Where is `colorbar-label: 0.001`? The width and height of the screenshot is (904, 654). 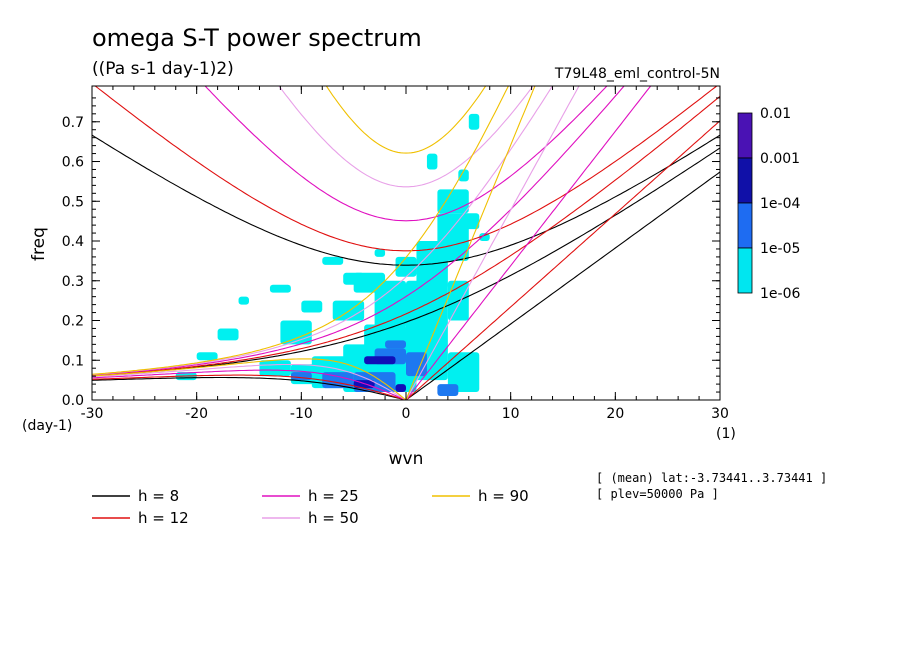
colorbar-label: 0.001 is located at coordinates (780, 159).